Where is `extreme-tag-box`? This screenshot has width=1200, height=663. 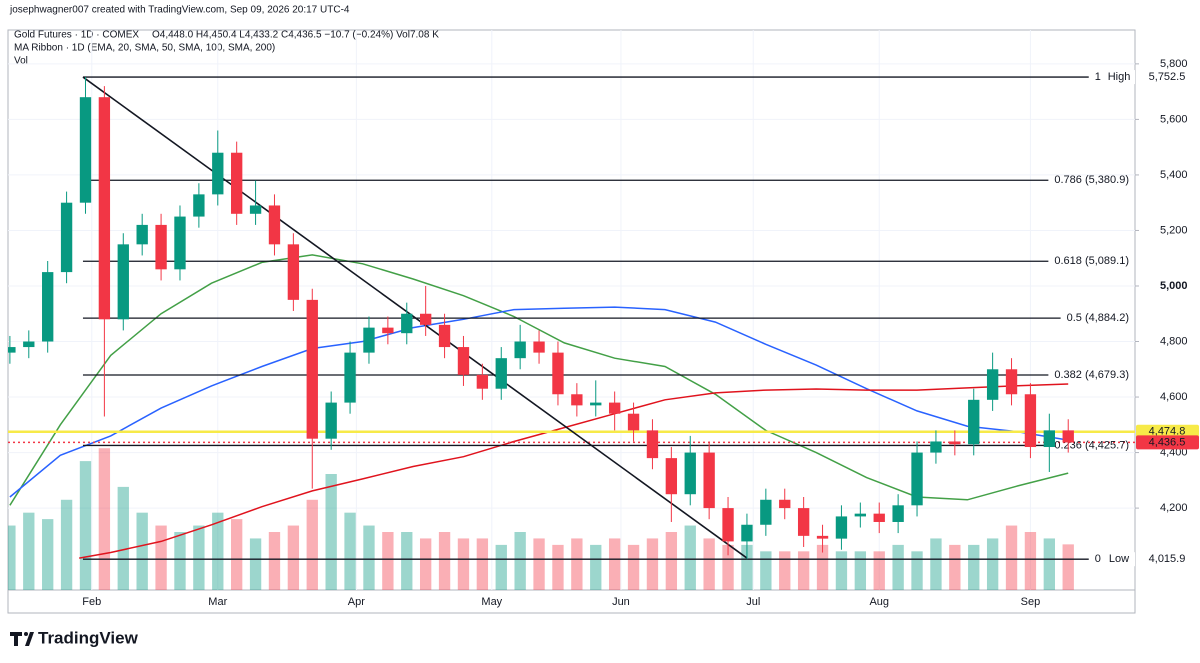
extreme-tag-box is located at coordinates (1119, 77).